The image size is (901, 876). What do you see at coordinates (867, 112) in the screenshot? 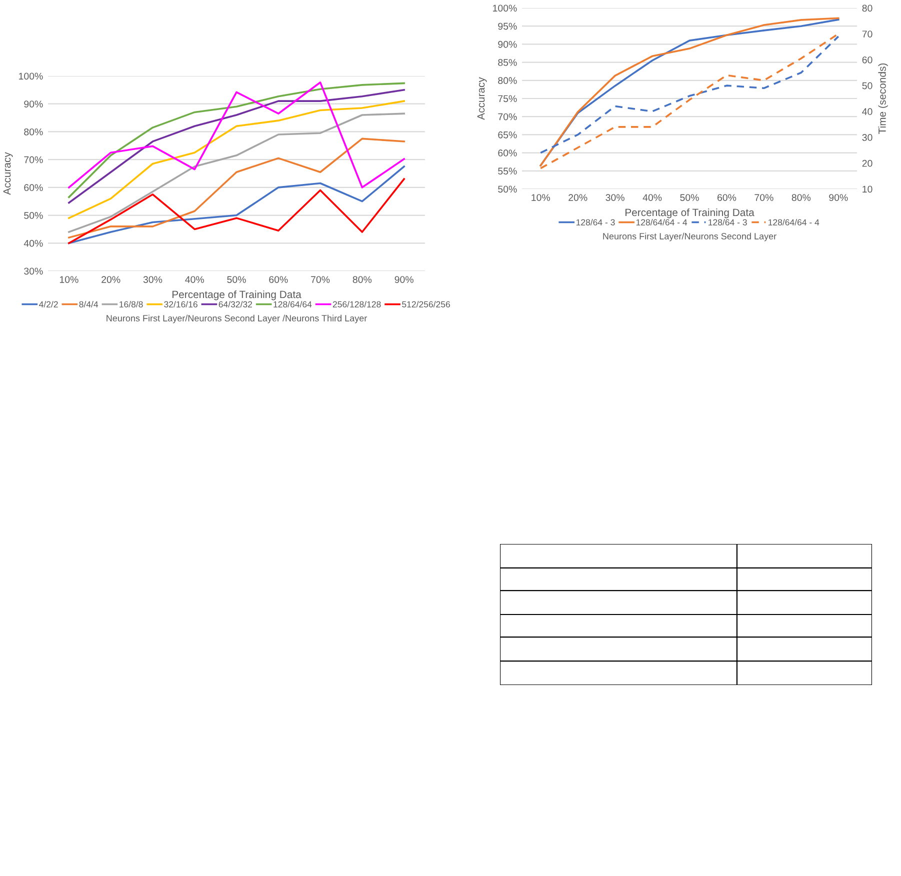
I see `y2-tick-label: 40` at bounding box center [867, 112].